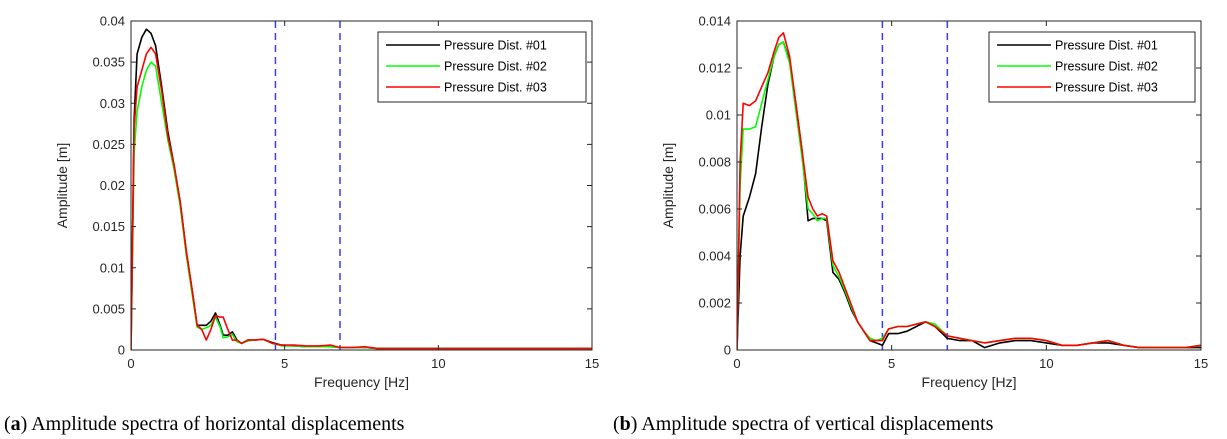 Image resolution: width=1227 pixels, height=439 pixels. I want to click on y-tick-label: 0.002, so click(714, 303).